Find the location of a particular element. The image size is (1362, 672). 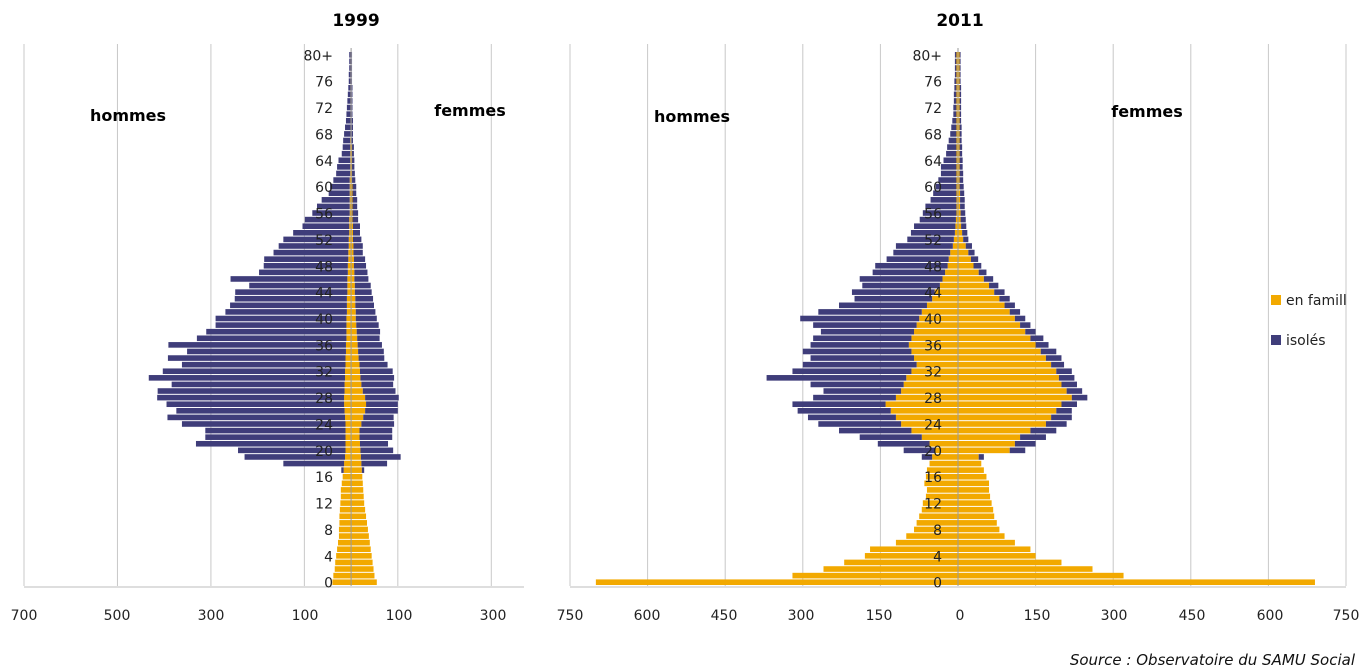

x-tick-label-10: 750 is located at coordinates (1346, 616).